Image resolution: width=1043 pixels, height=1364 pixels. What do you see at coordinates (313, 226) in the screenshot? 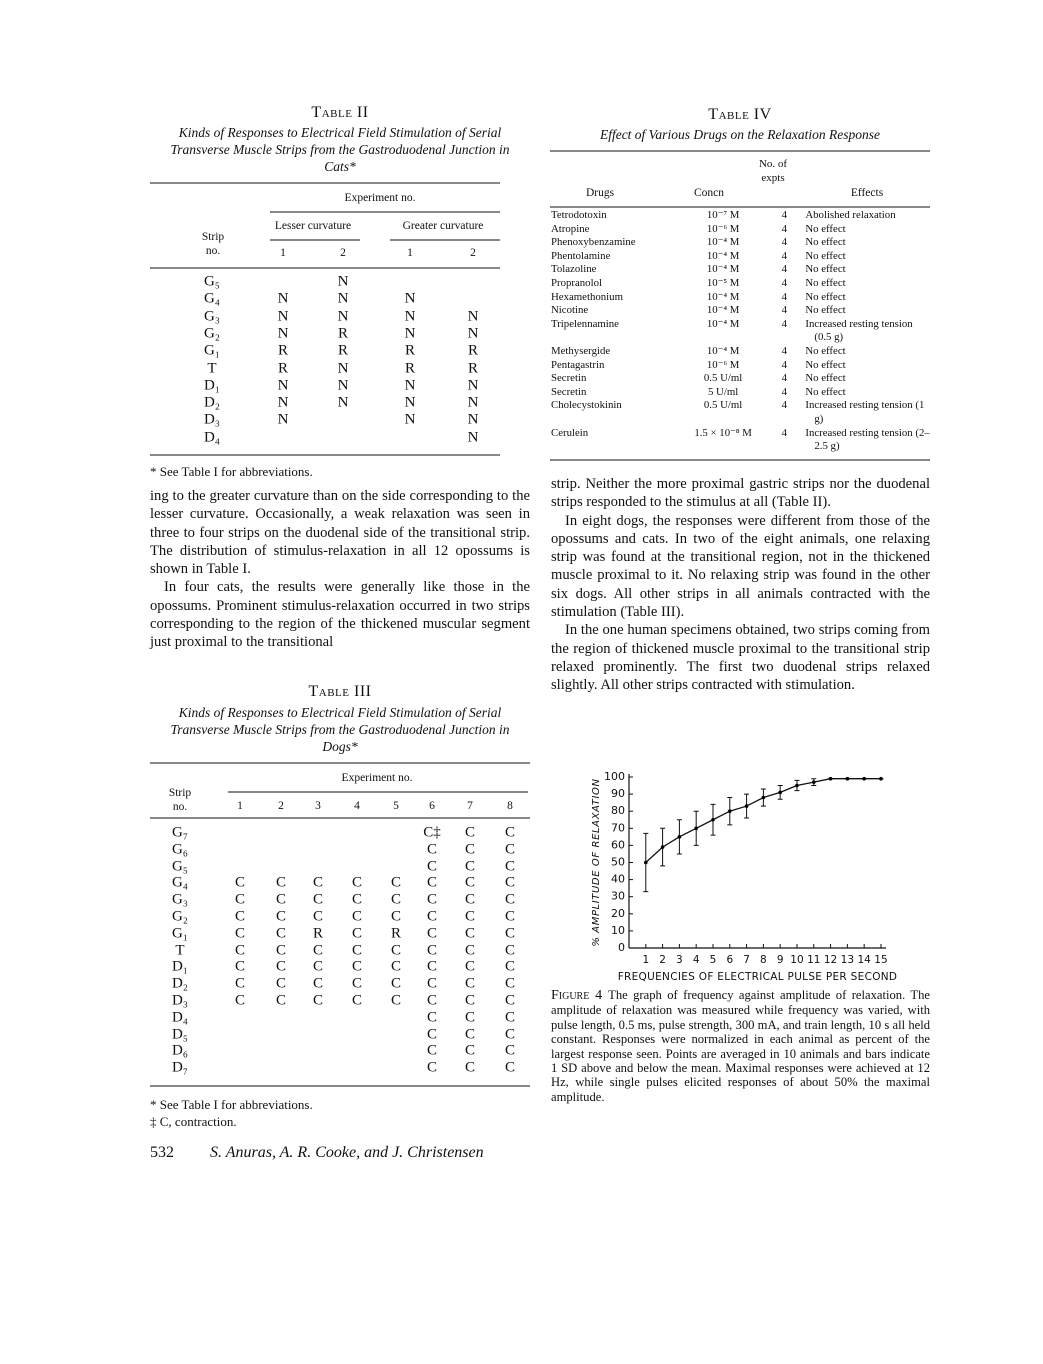
I see `subgroup-header: Lesser curvature` at bounding box center [313, 226].